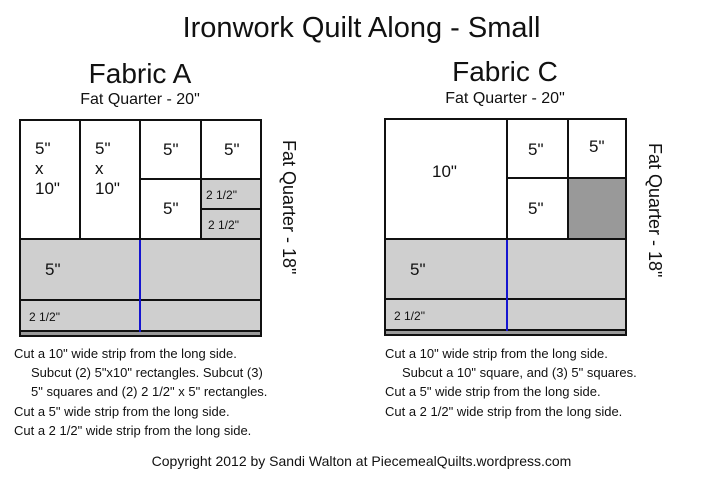 This screenshot has width=723, height=481. Describe the element at coordinates (597, 208) in the screenshot. I see `waste-area` at that location.